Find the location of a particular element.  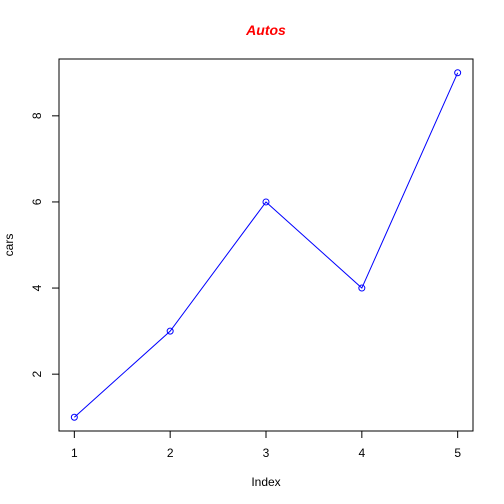

y-tick-label: 2 is located at coordinates (37, 374).